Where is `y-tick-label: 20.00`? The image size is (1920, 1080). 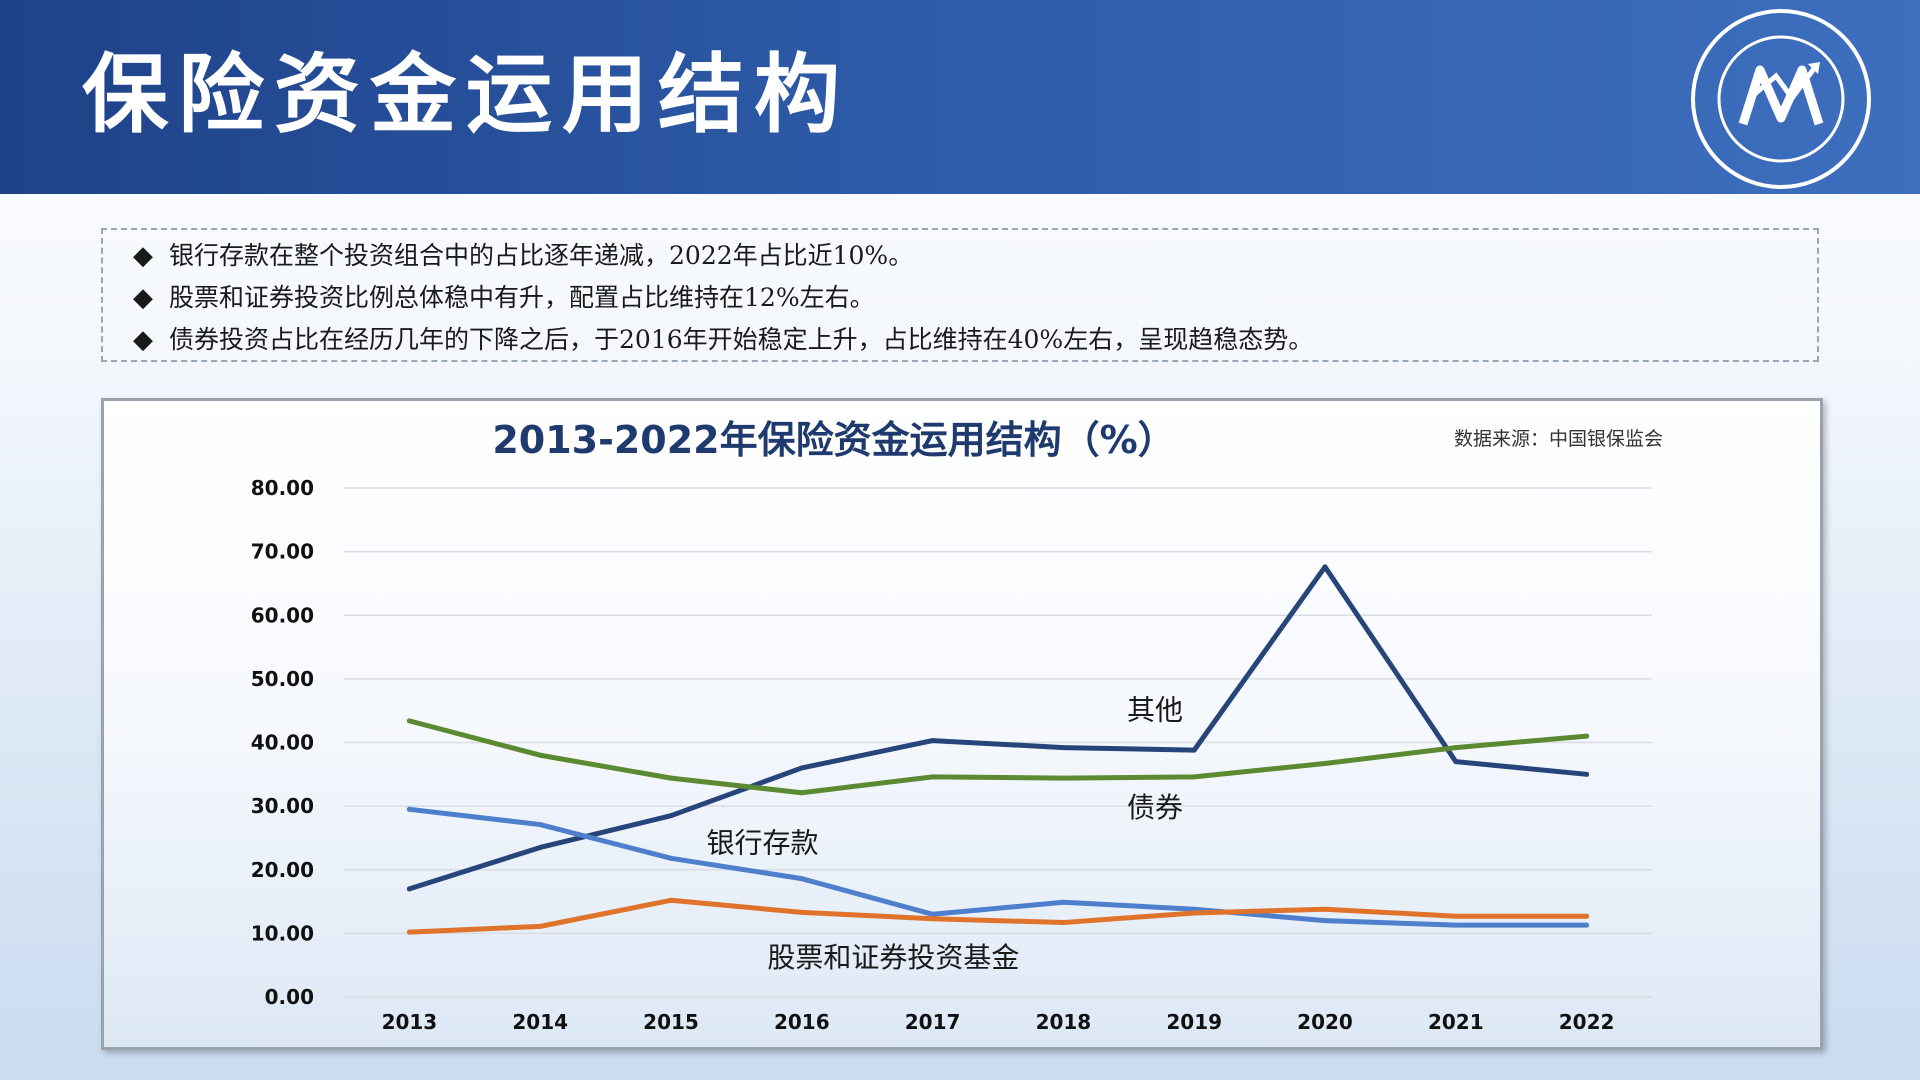
y-tick-label: 20.00 is located at coordinates (282, 870).